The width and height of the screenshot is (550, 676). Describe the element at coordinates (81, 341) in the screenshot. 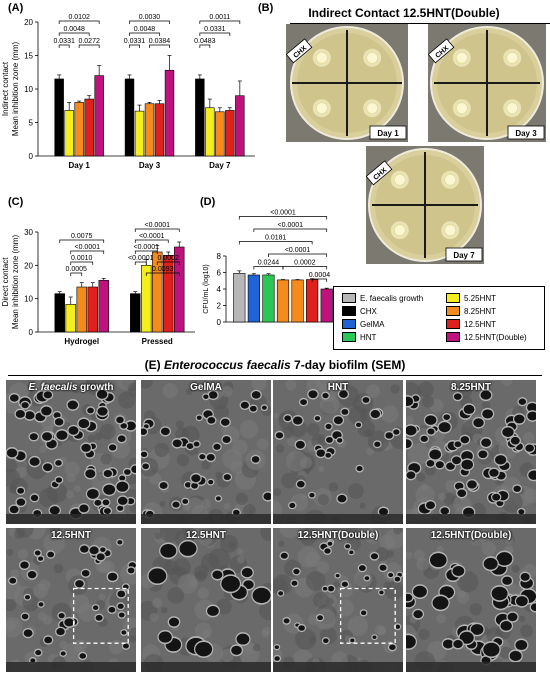

I see `x-tick-label: Hydrogel` at that location.